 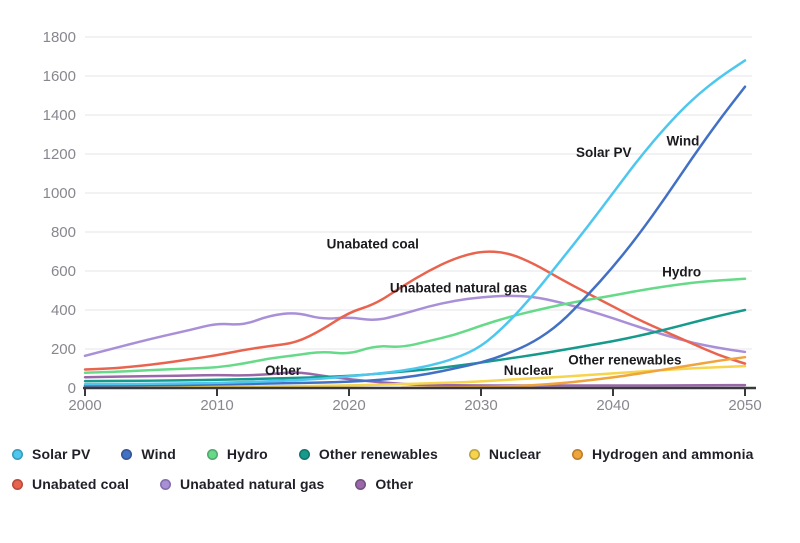 I want to click on legend-item-hydro: Hydro, so click(x=237, y=454).